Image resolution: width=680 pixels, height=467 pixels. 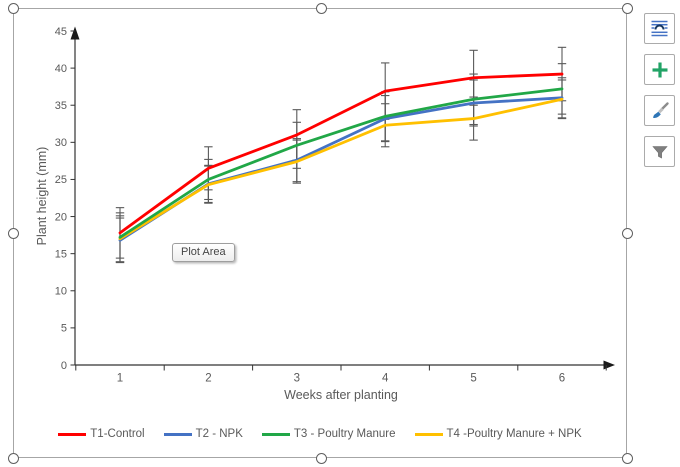 What do you see at coordinates (120, 379) in the screenshot?
I see `x-tick-label: 1` at bounding box center [120, 379].